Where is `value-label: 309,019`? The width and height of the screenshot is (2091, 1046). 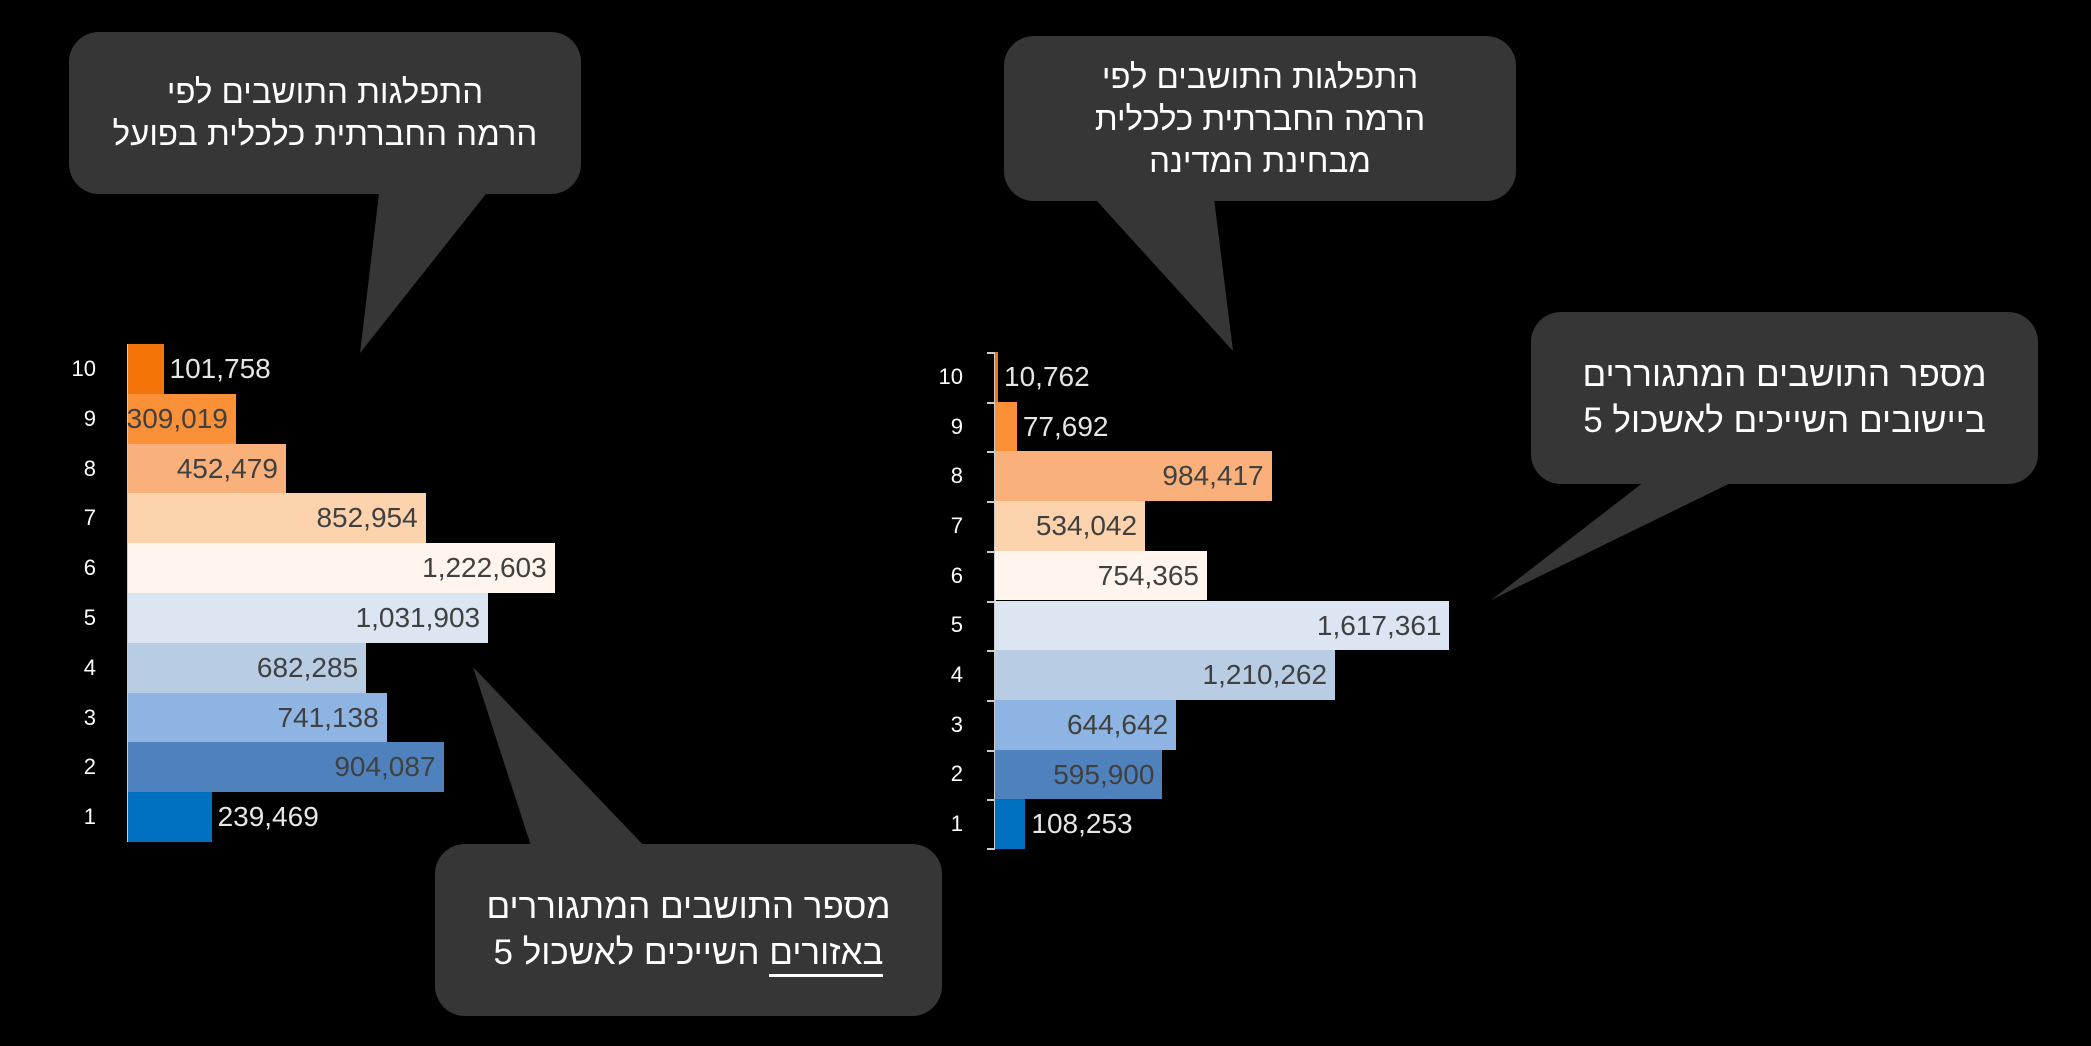 value-label: 309,019 is located at coordinates (177, 418).